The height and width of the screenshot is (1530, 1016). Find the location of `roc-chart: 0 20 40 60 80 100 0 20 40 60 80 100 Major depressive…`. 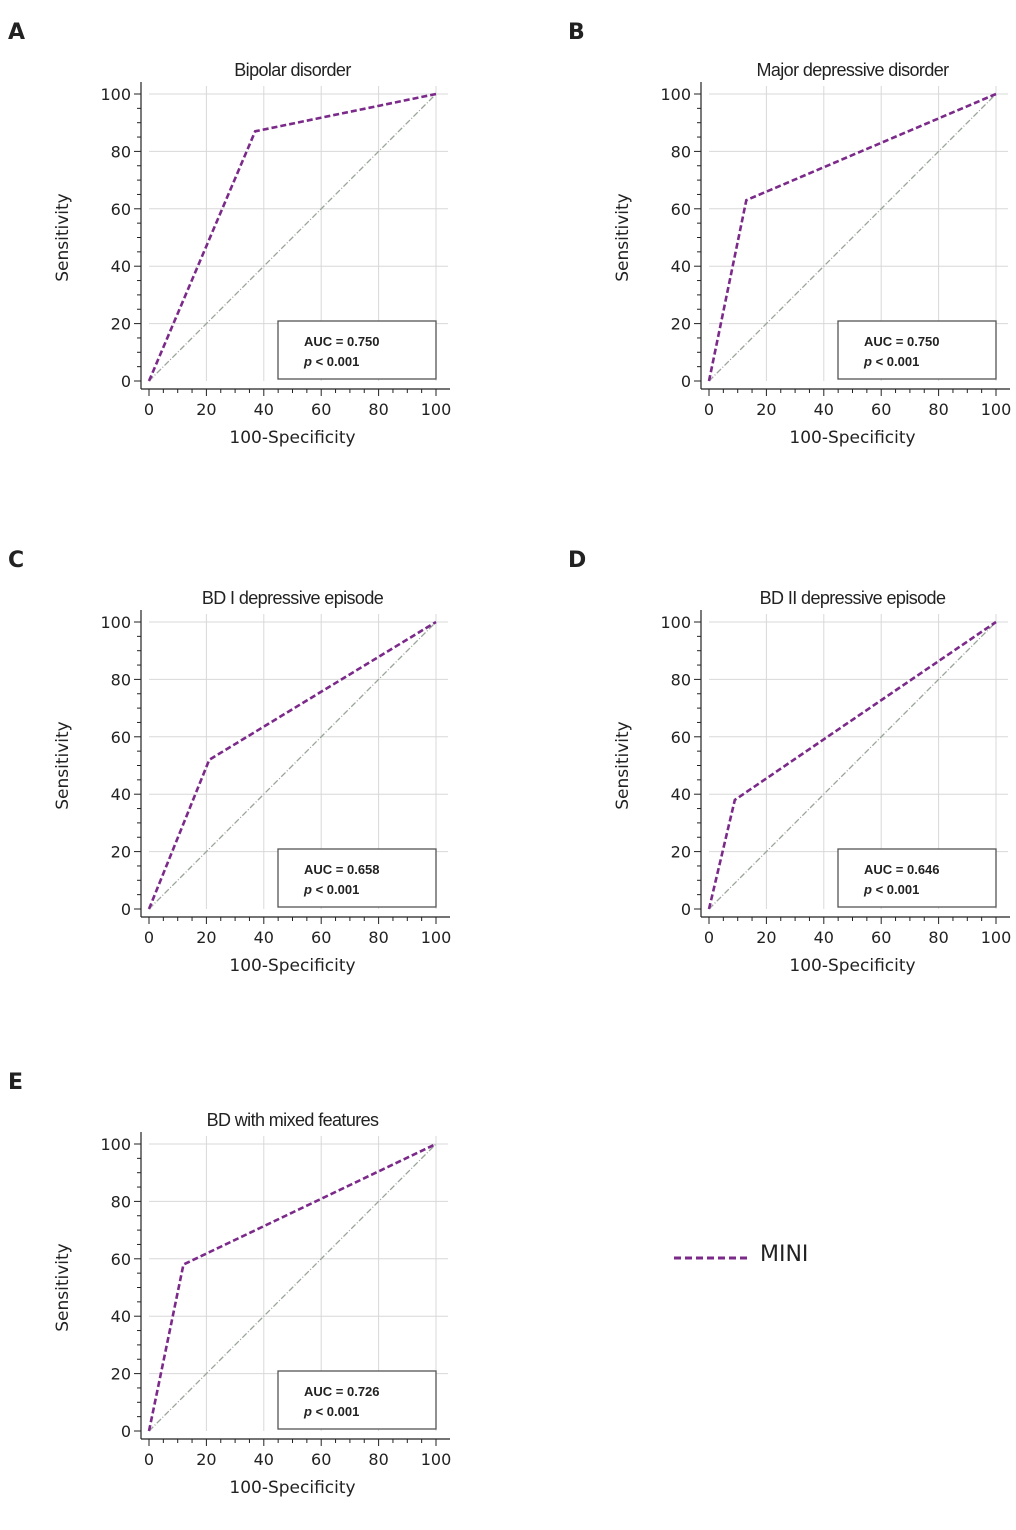

roc-chart: 0 20 40 60 80 100 0 20 40 60 80 100 Major depressive… is located at coordinates (812, 254).